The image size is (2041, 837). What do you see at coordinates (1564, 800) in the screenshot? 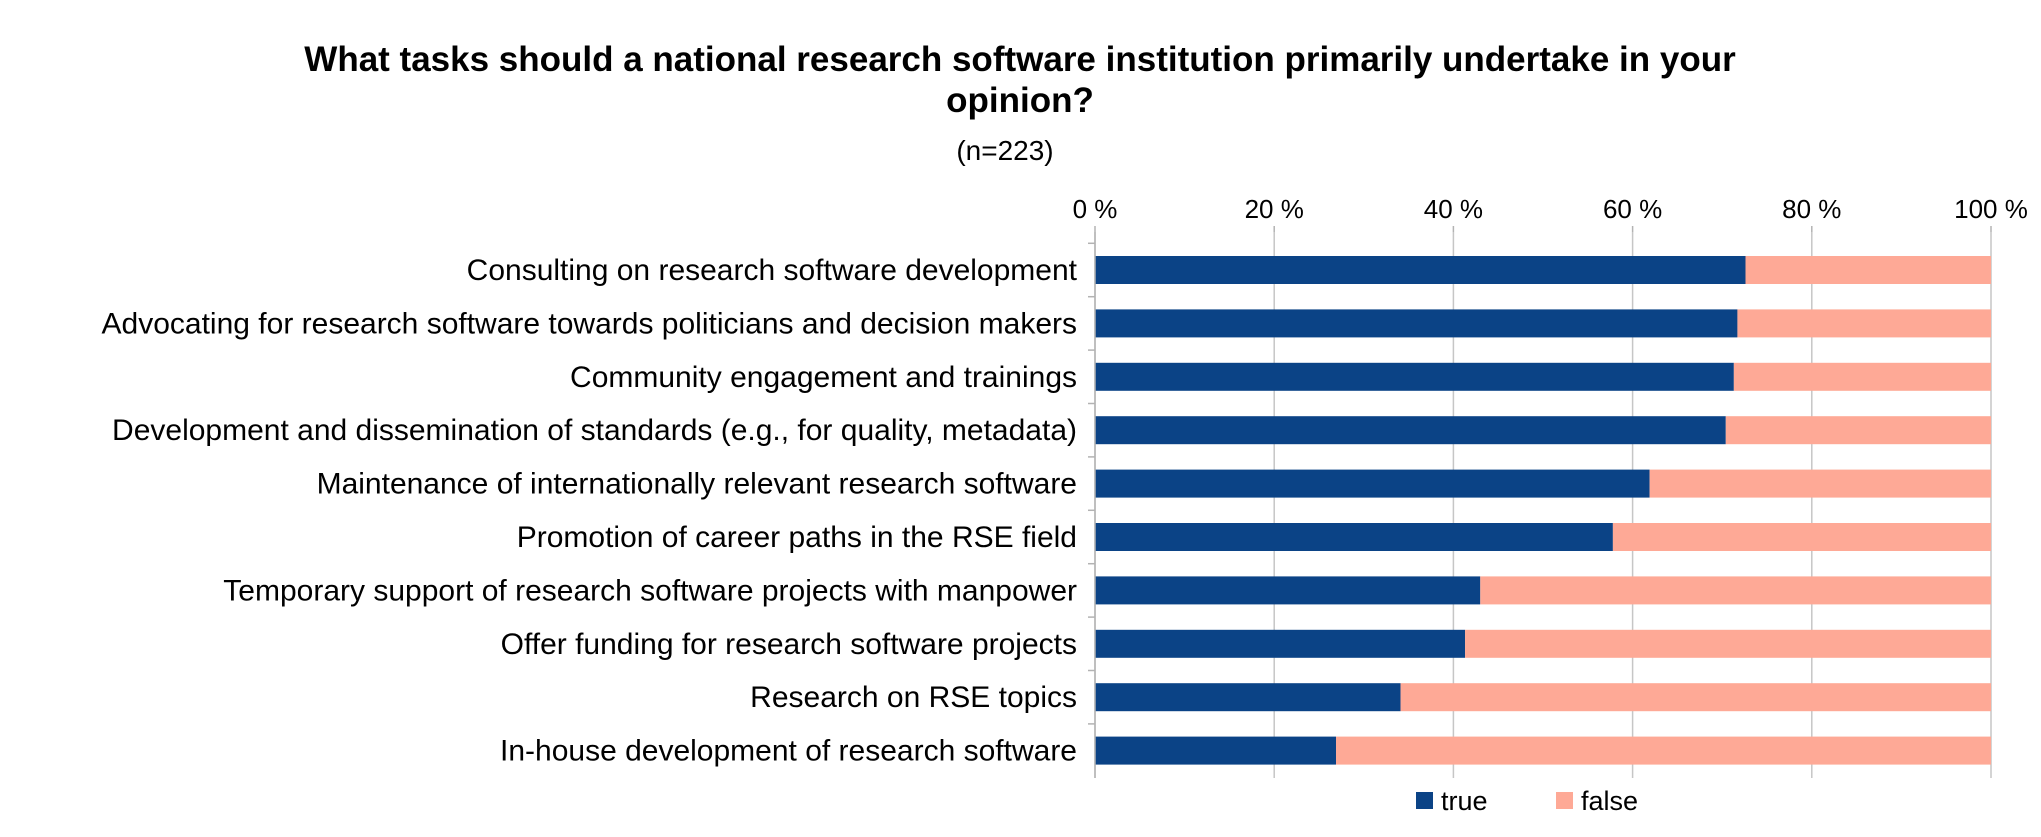
I see `legend-swatch-false` at bounding box center [1564, 800].